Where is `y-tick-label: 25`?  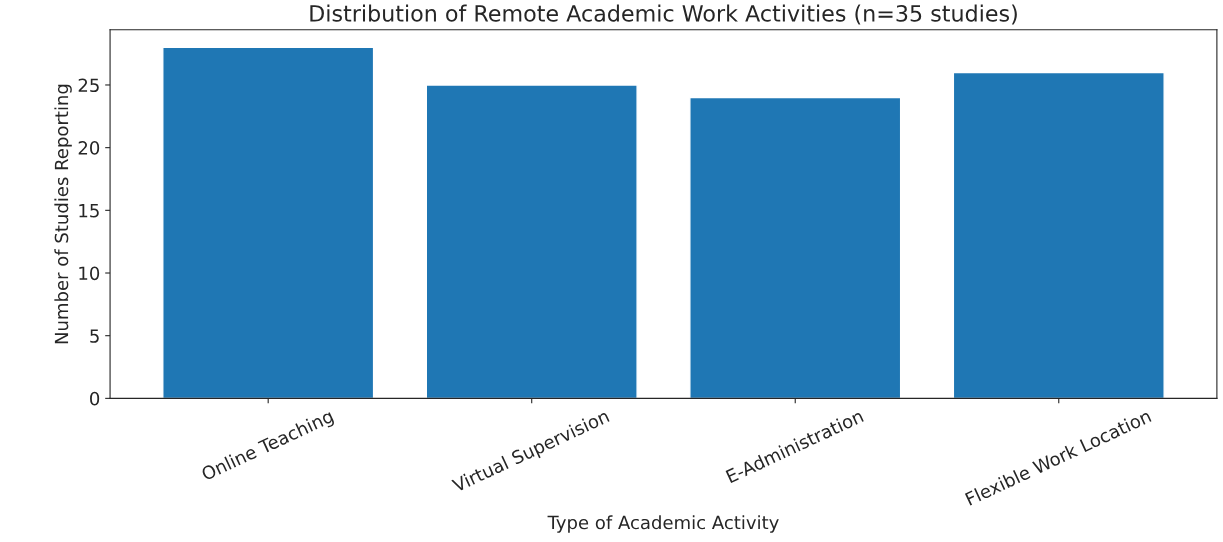 y-tick-label: 25 is located at coordinates (88, 85).